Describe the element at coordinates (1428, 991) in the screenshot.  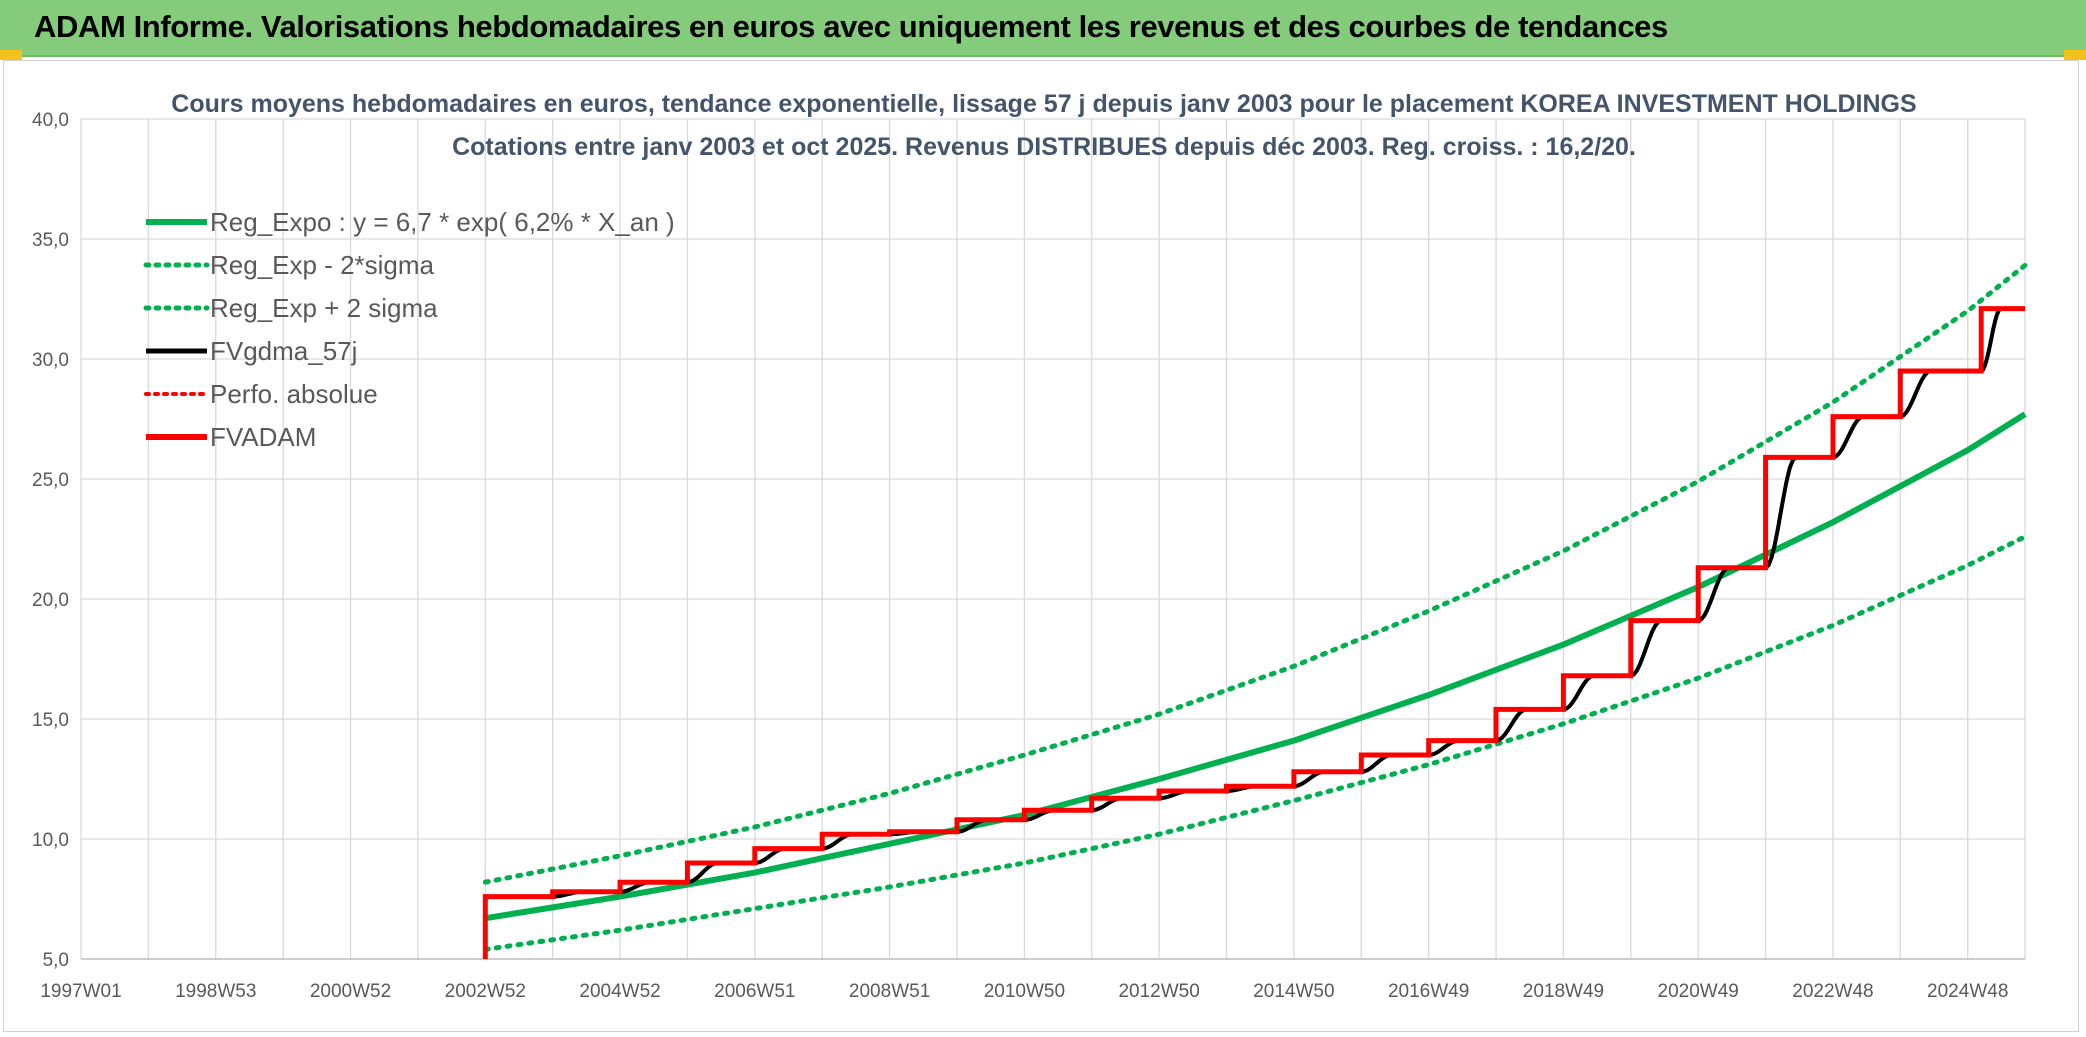
I see `x-tick-label: 2016W49` at that location.